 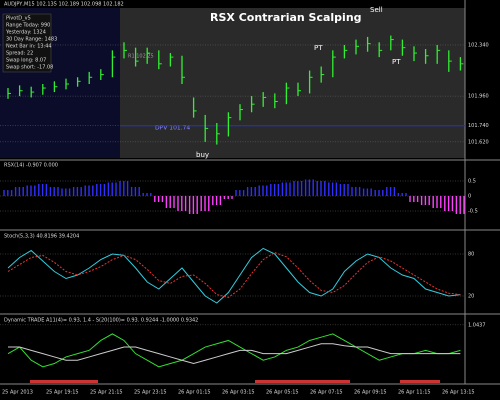 I want to click on info-box, so click(x=27, y=43).